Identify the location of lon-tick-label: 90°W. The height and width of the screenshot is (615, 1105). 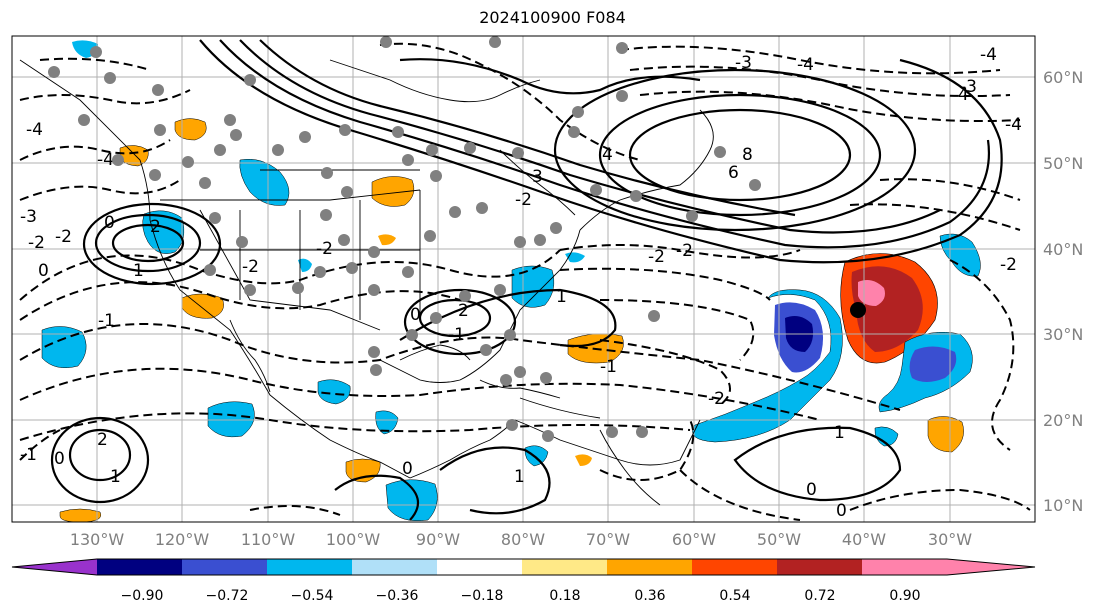
(438, 539).